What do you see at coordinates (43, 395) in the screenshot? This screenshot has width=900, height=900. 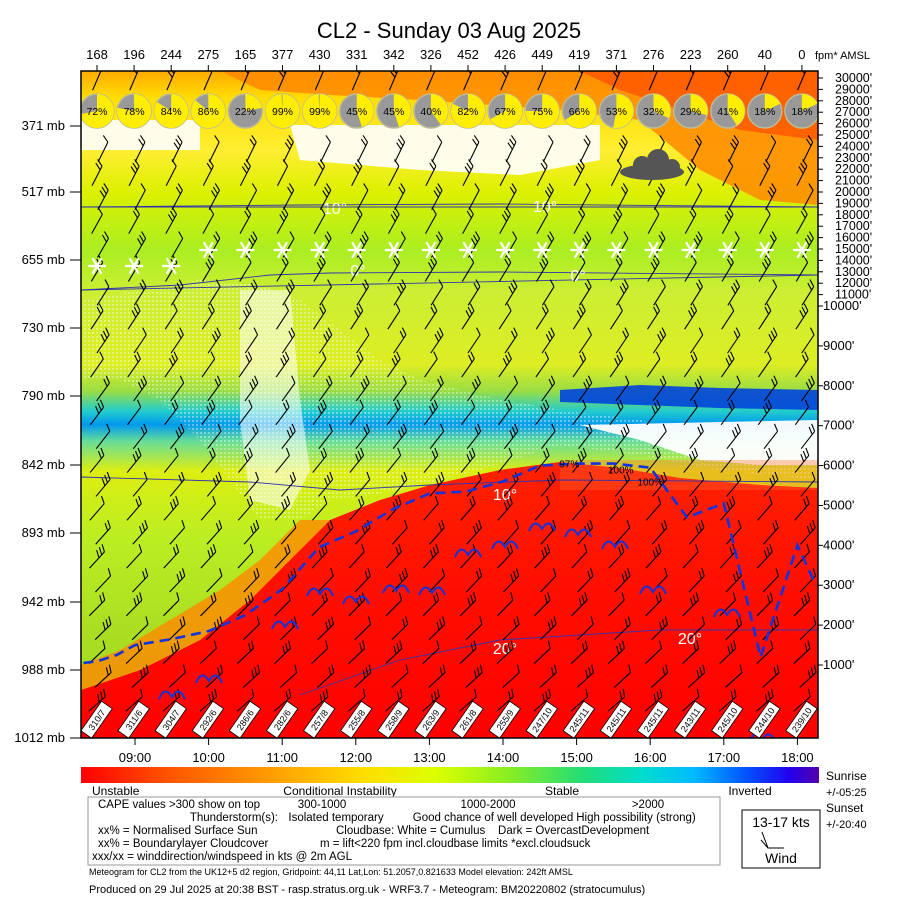 I see `pressure-tick-label: 790 mb` at bounding box center [43, 395].